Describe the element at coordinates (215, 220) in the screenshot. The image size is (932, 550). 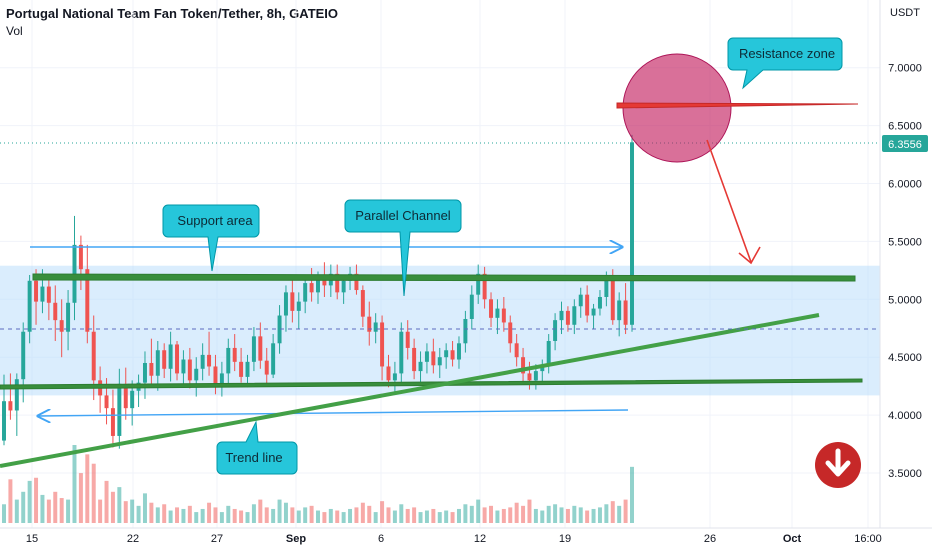
I see `support-callout-label: Support area` at that location.